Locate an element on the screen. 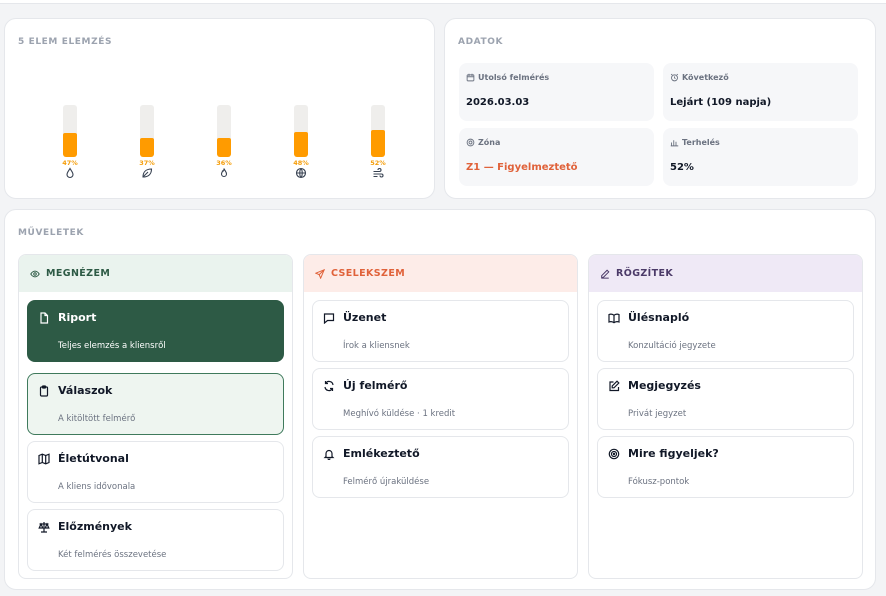 The height and width of the screenshot is (596, 886). tile-load: Terhelés 52% is located at coordinates (760, 157).